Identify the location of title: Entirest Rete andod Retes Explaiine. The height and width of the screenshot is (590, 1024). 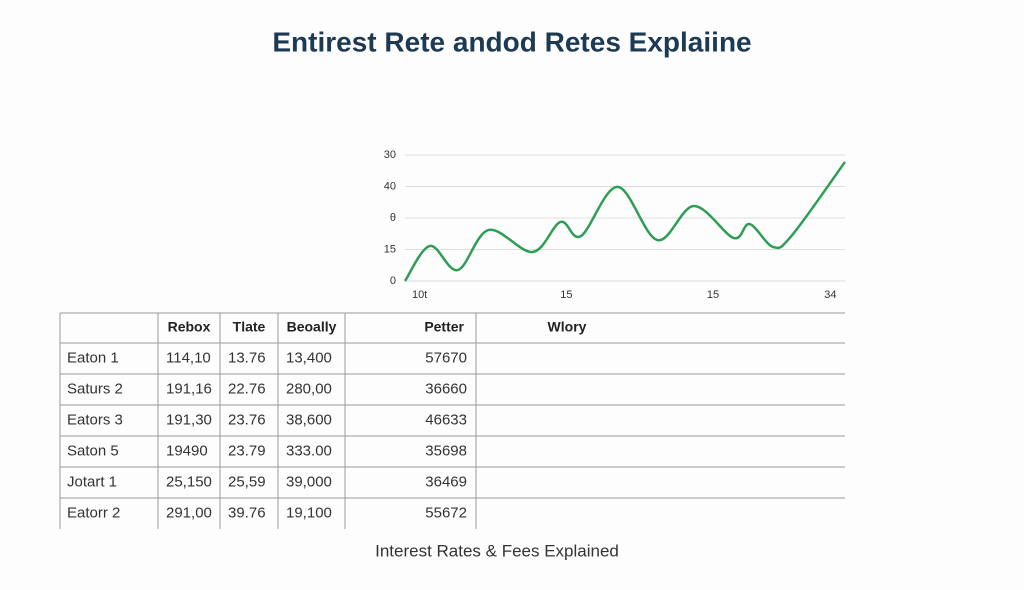
(511, 41).